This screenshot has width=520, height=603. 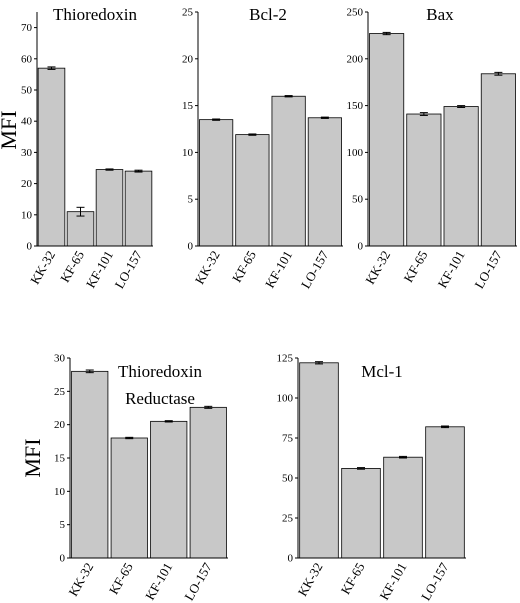 What do you see at coordinates (27, 122) in the screenshot?
I see `y-tick-label: 40` at bounding box center [27, 122].